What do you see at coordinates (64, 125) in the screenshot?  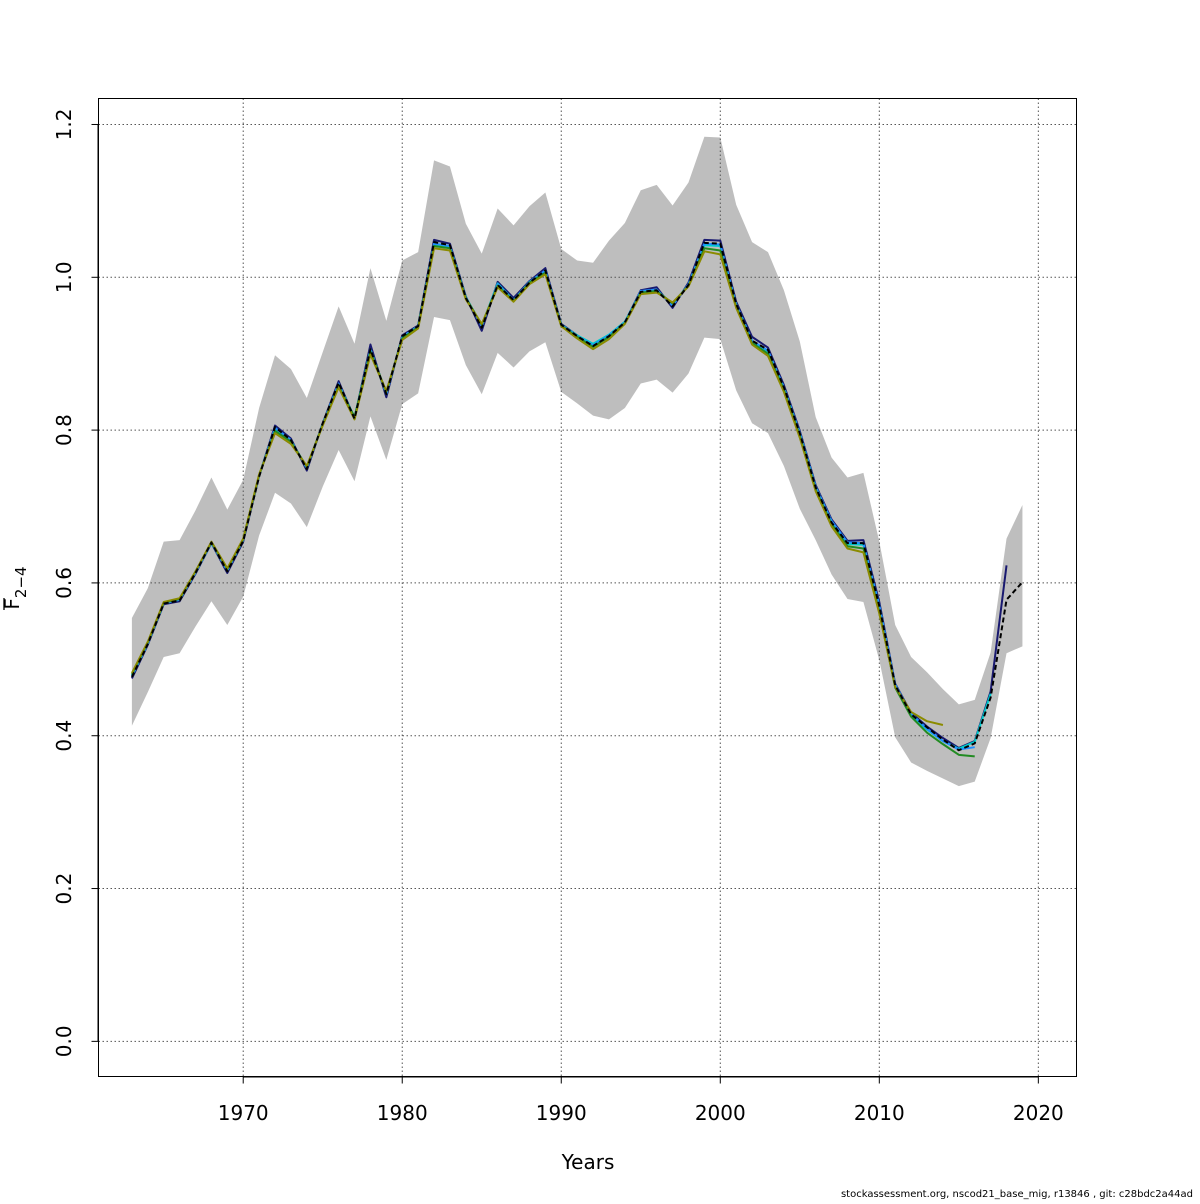 I see `y-tick-label: 1.2` at bounding box center [64, 125].